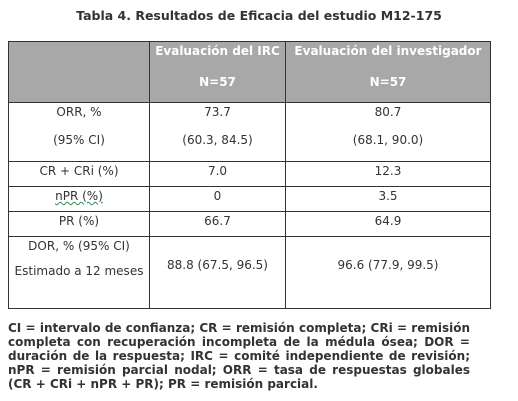 The image size is (518, 401). What do you see at coordinates (79, 174) in the screenshot?
I see `row-label-cr: CR + CRi (%)` at bounding box center [79, 174].